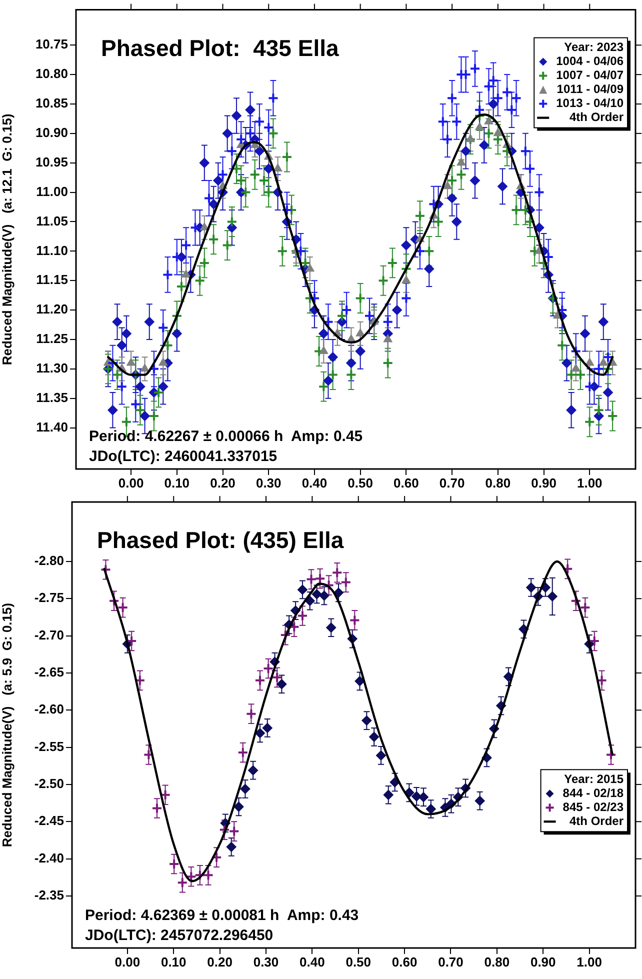 The height and width of the screenshot is (979, 642). I want to click on y-tick-label: -2.50, so click(49, 784).